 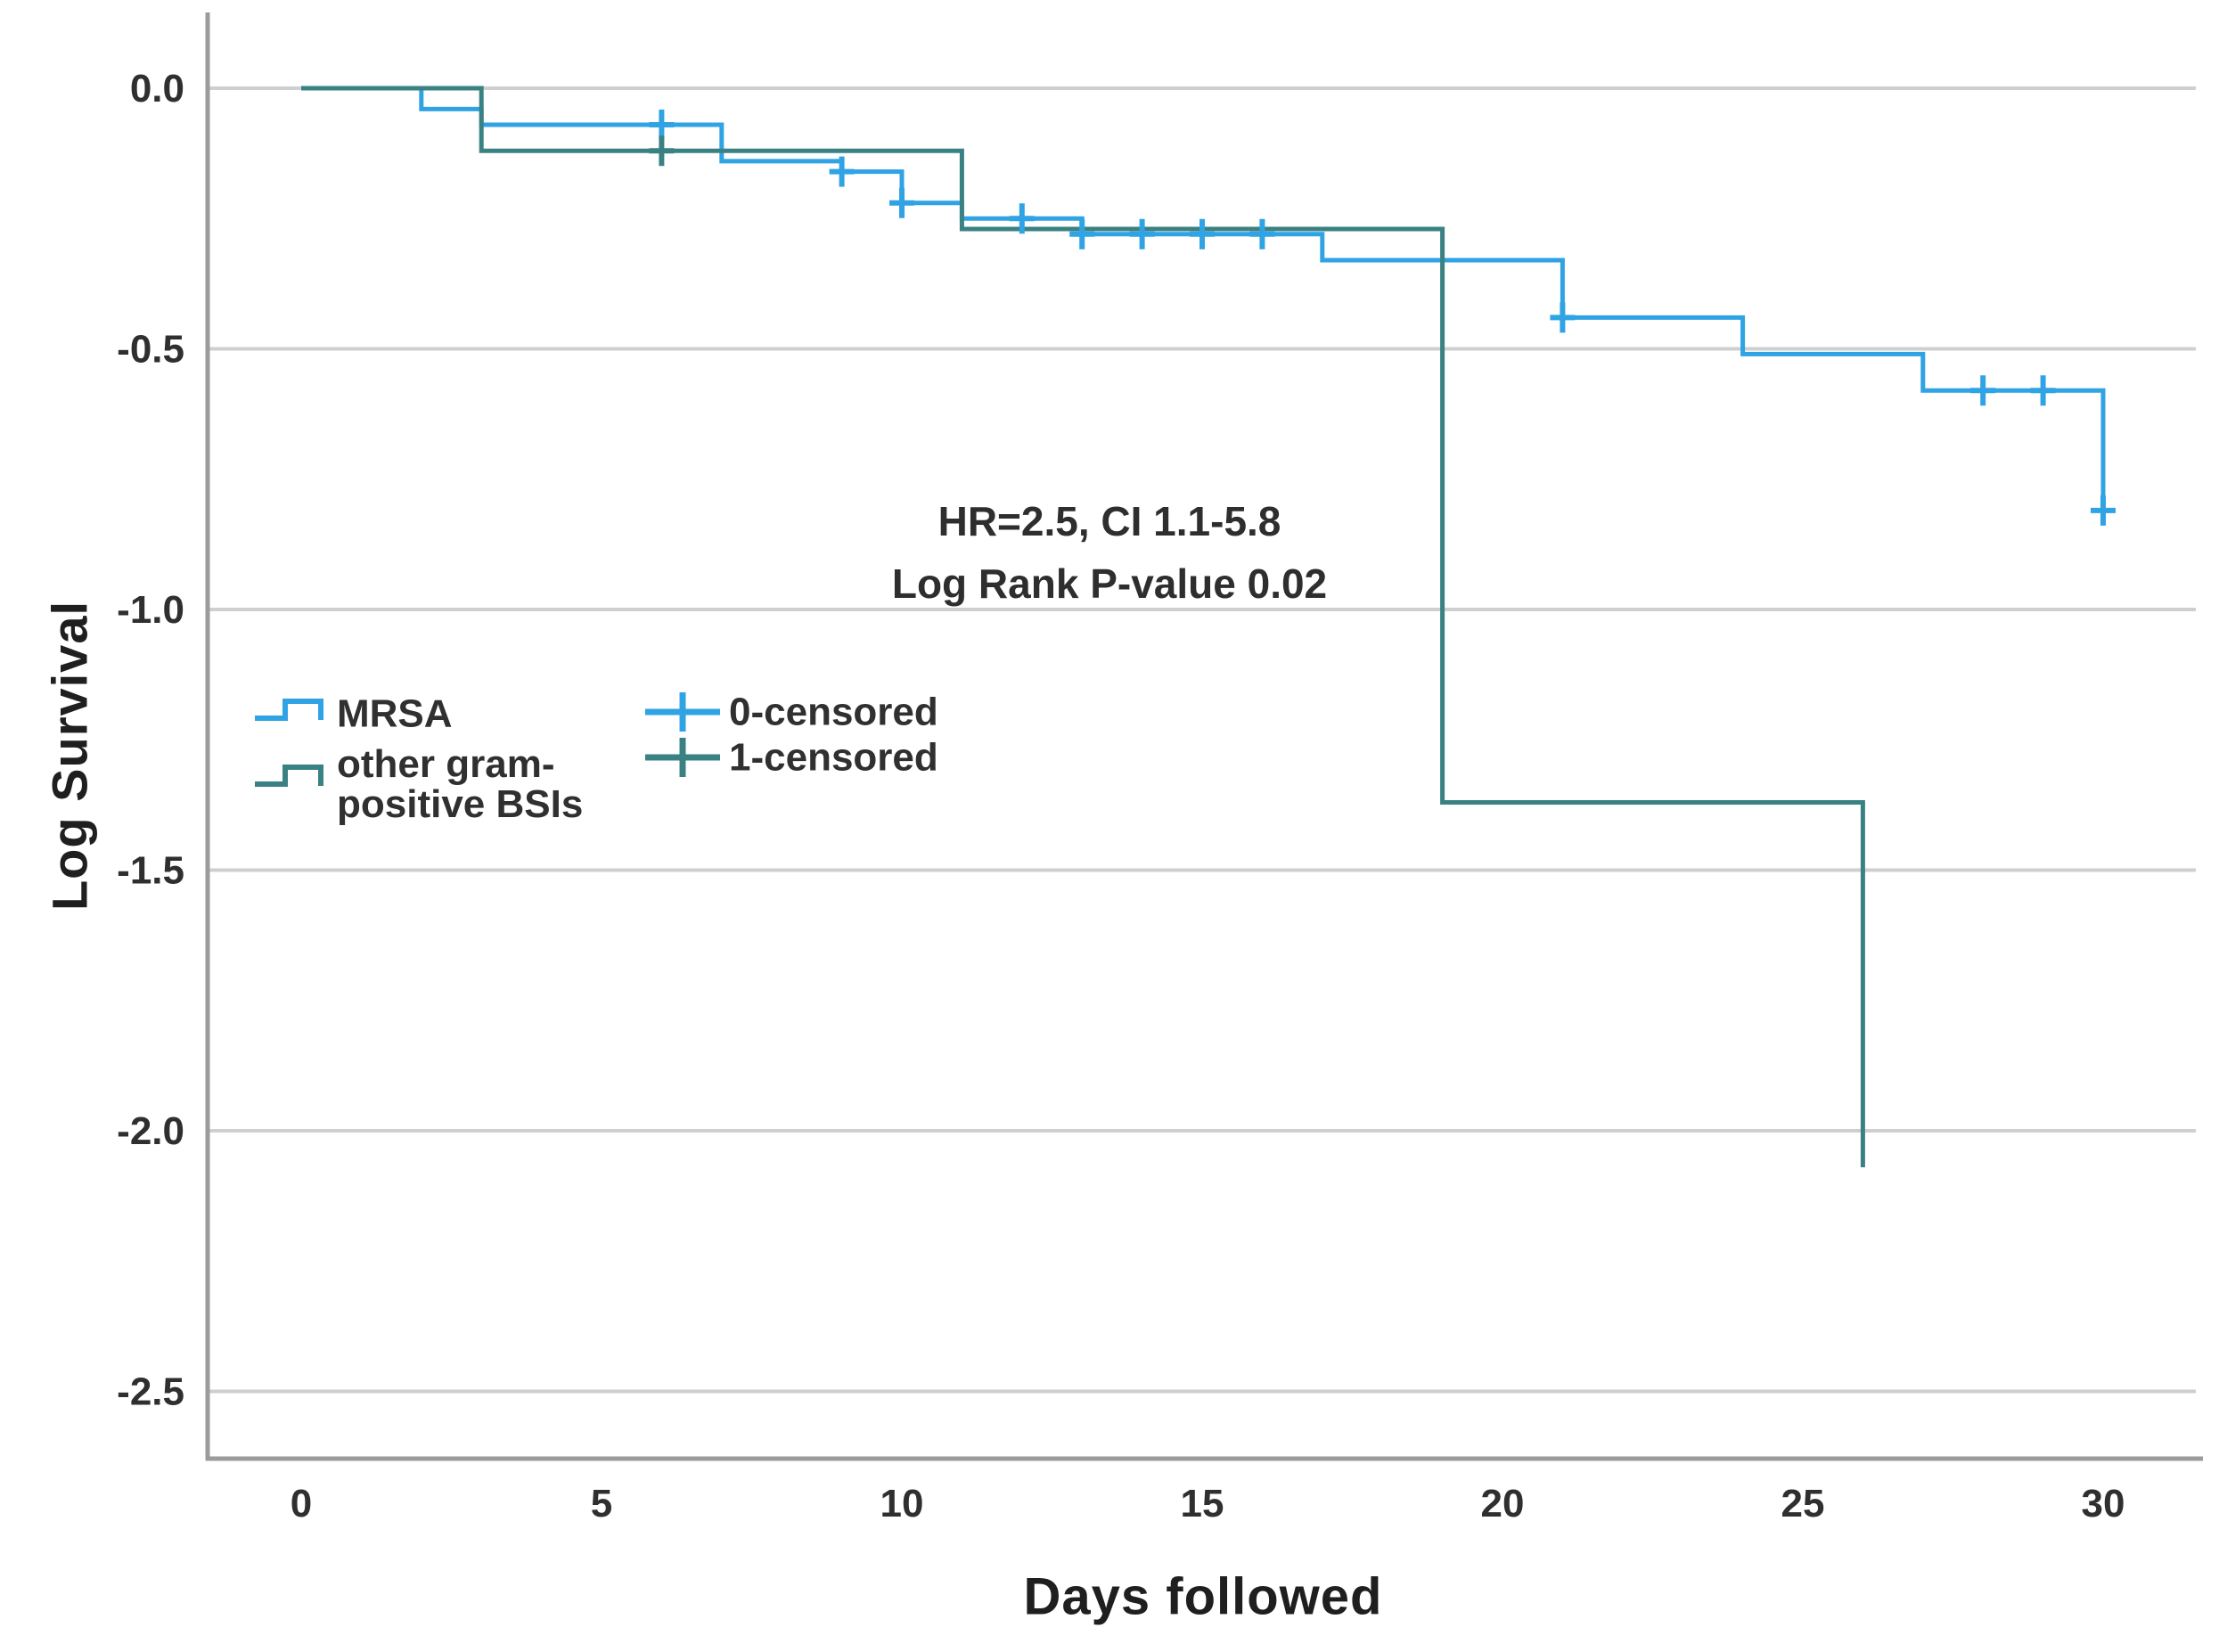 I want to click on legend-label-other-gram-line2: positive BSIs, so click(x=460, y=804).